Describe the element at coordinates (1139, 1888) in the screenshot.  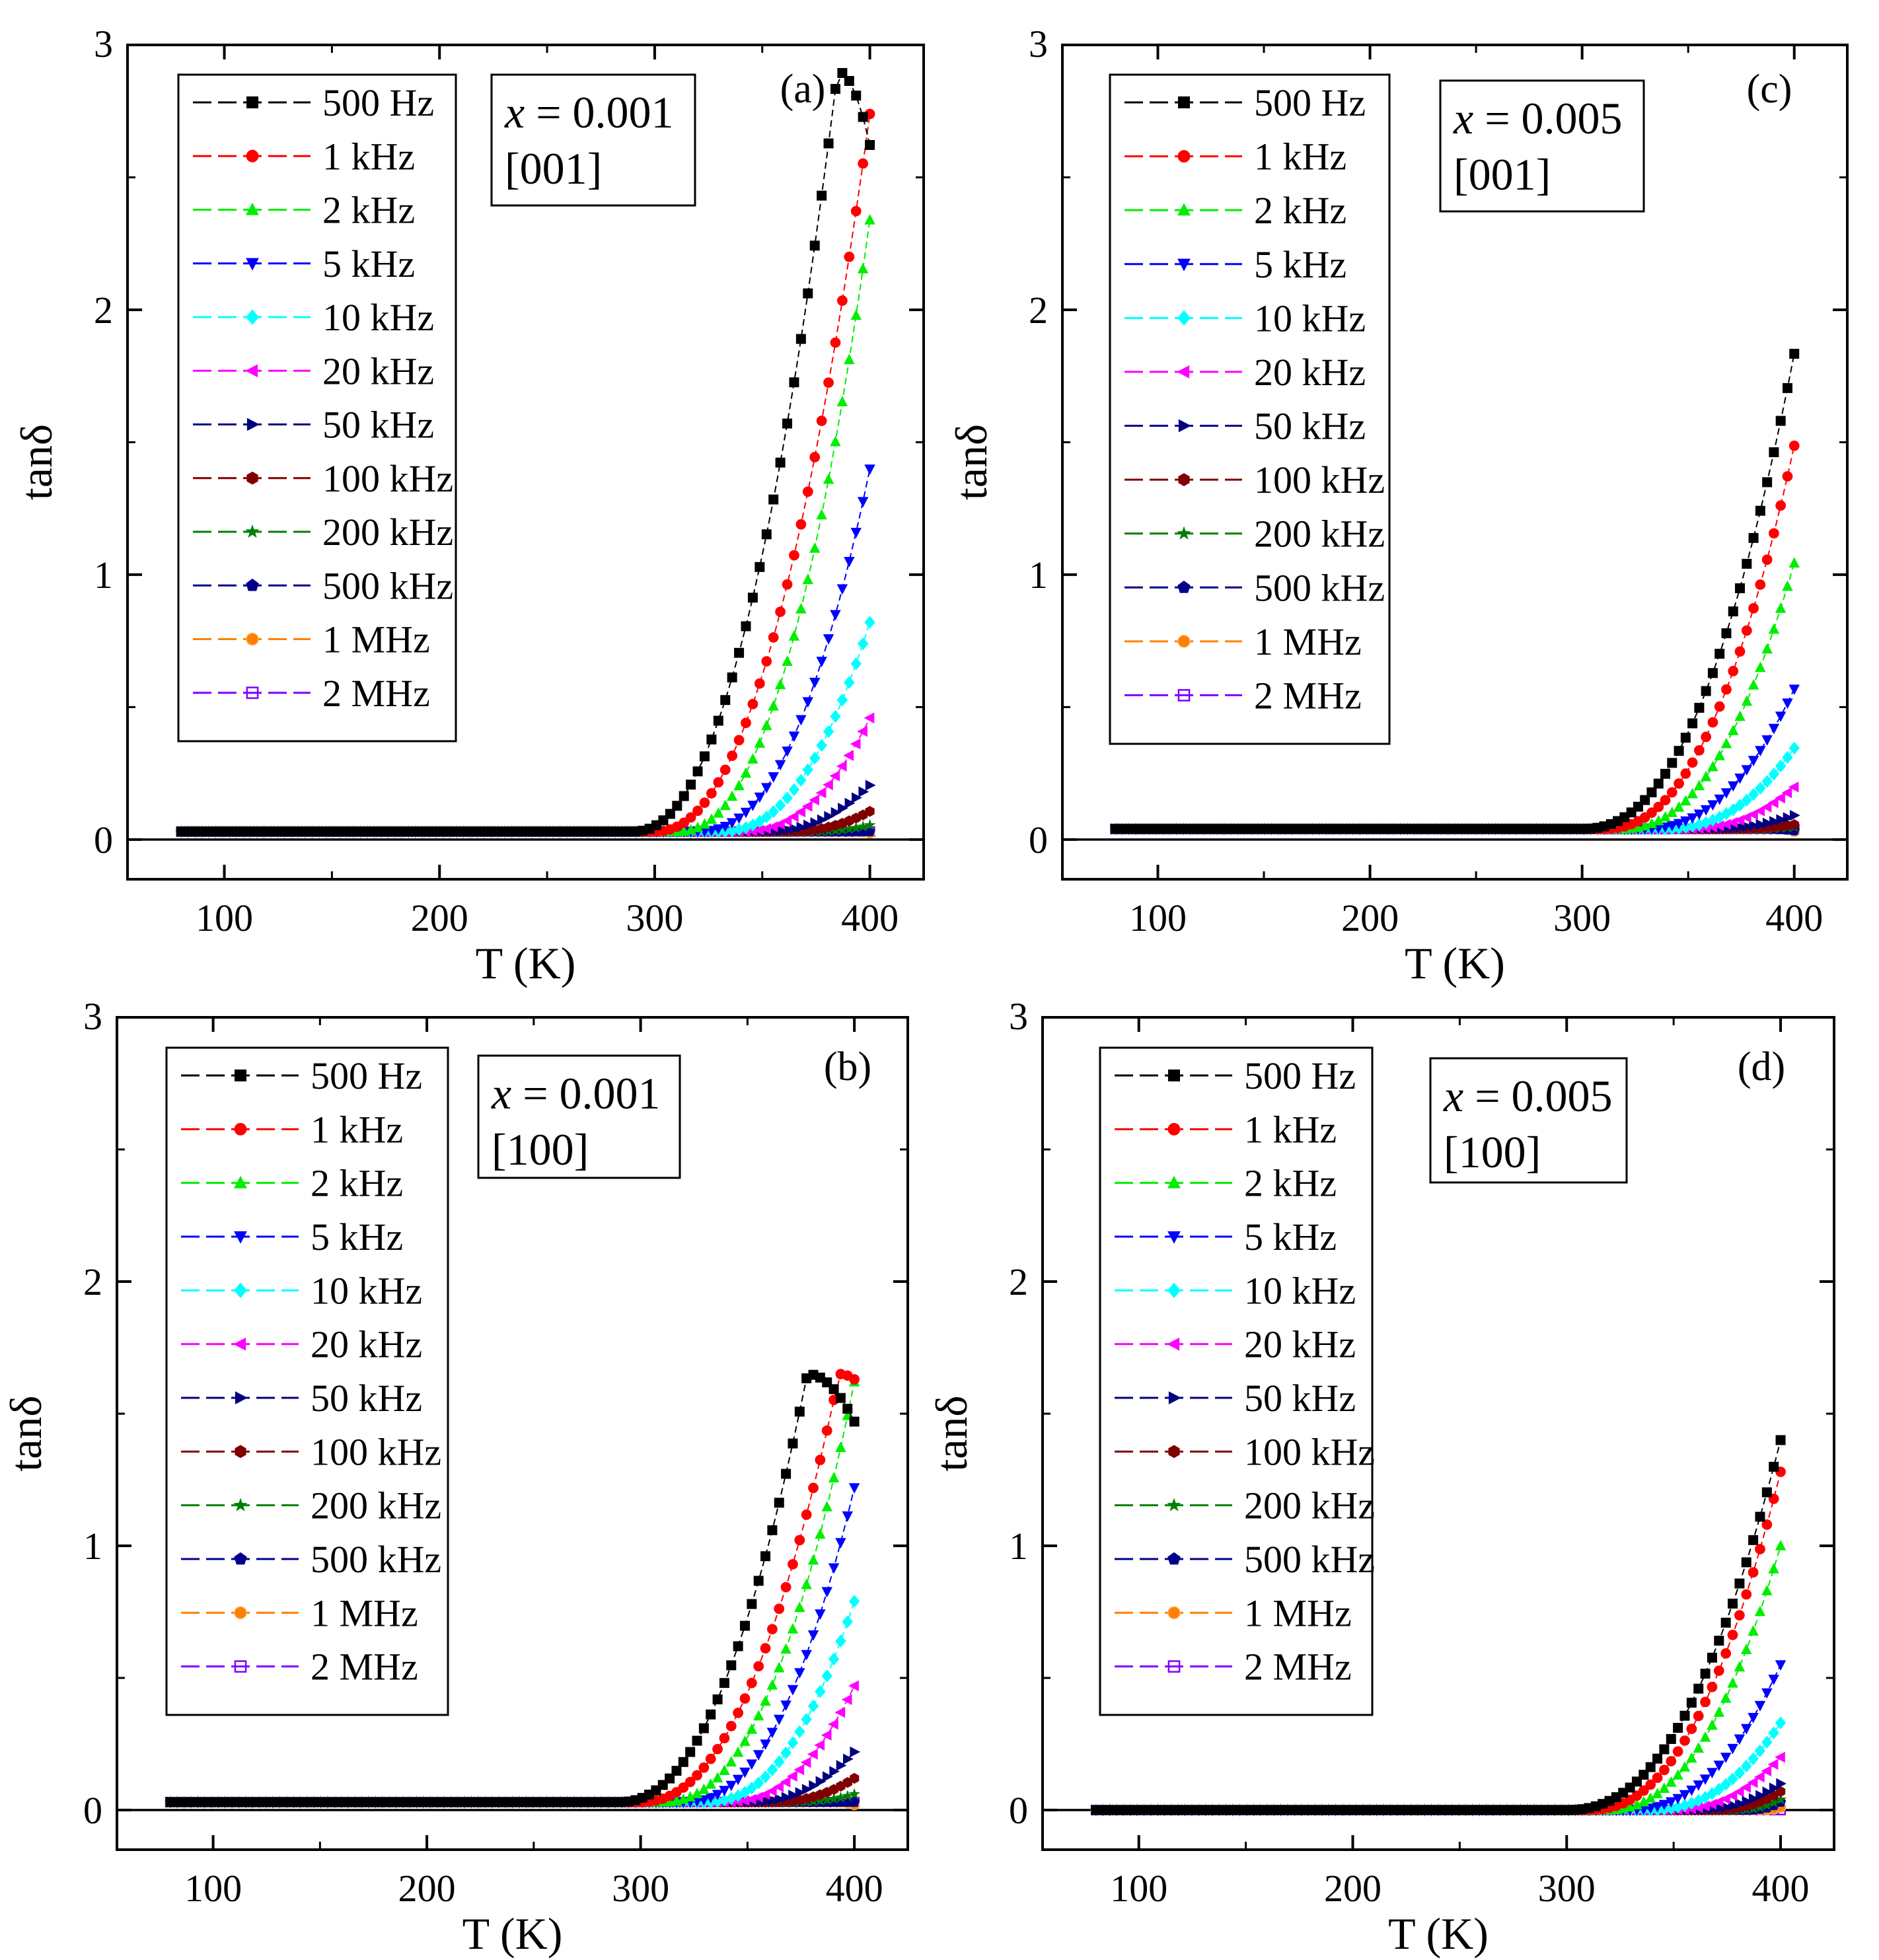
I see `x-tick-label: 100` at that location.